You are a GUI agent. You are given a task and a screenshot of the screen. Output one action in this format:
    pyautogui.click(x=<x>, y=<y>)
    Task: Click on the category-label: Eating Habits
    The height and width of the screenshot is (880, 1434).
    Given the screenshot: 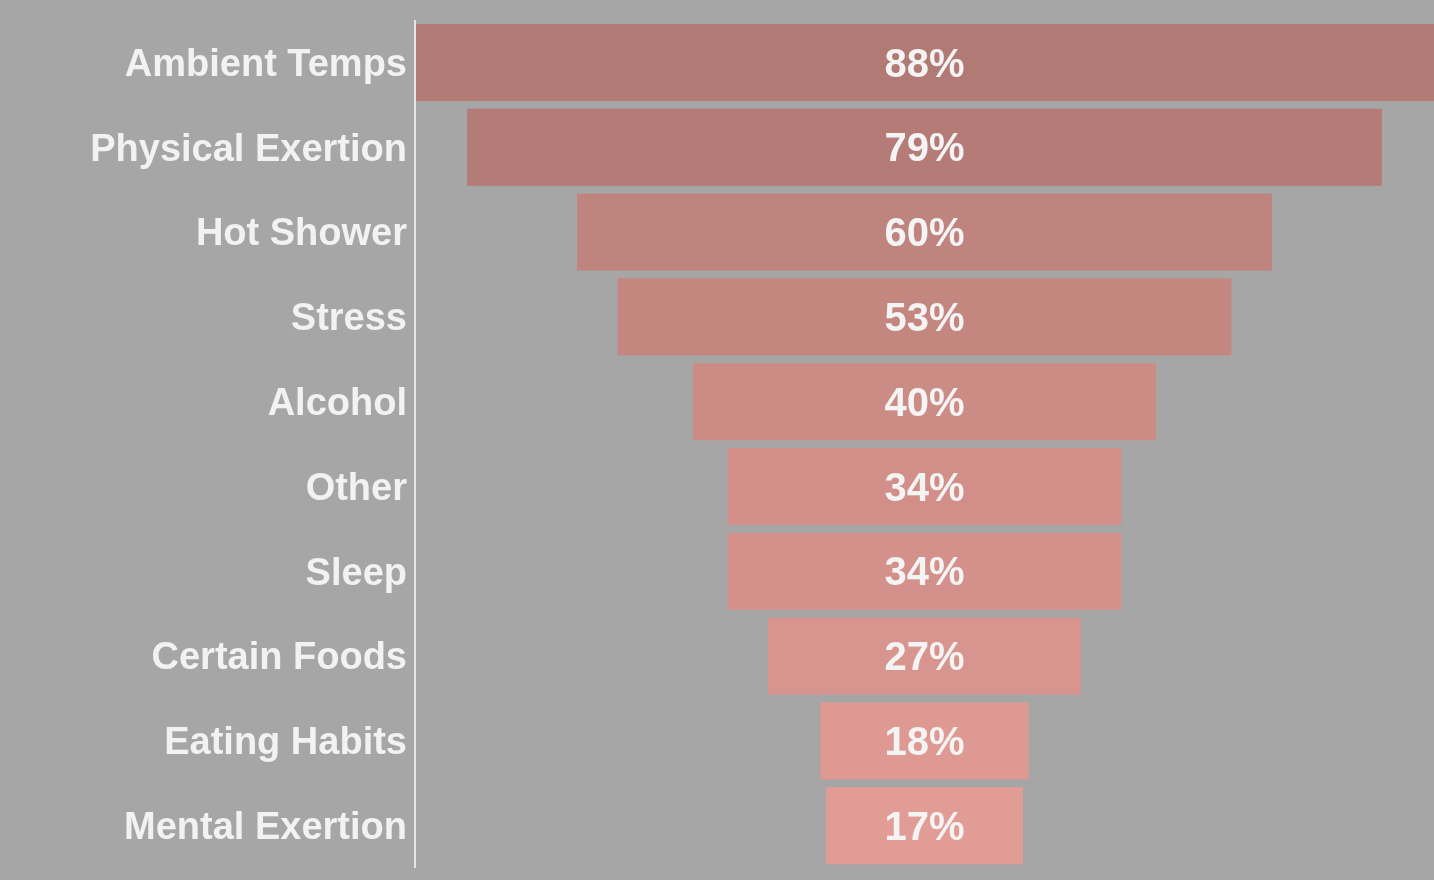 What is the action you would take?
    pyautogui.click(x=285, y=741)
    